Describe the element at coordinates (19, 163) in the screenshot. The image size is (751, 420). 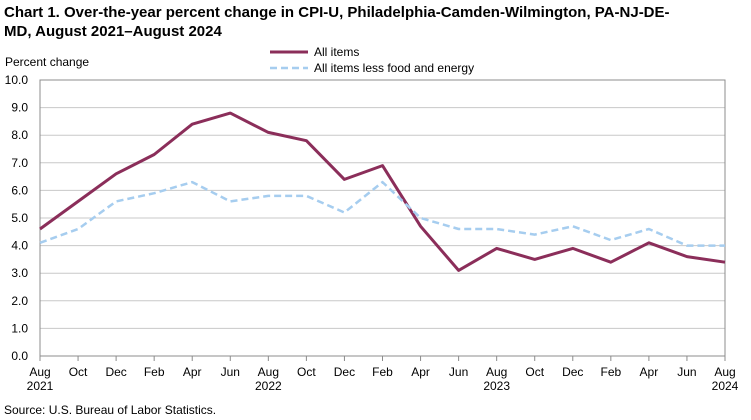
I see `y-tick-label: 7.0` at that location.